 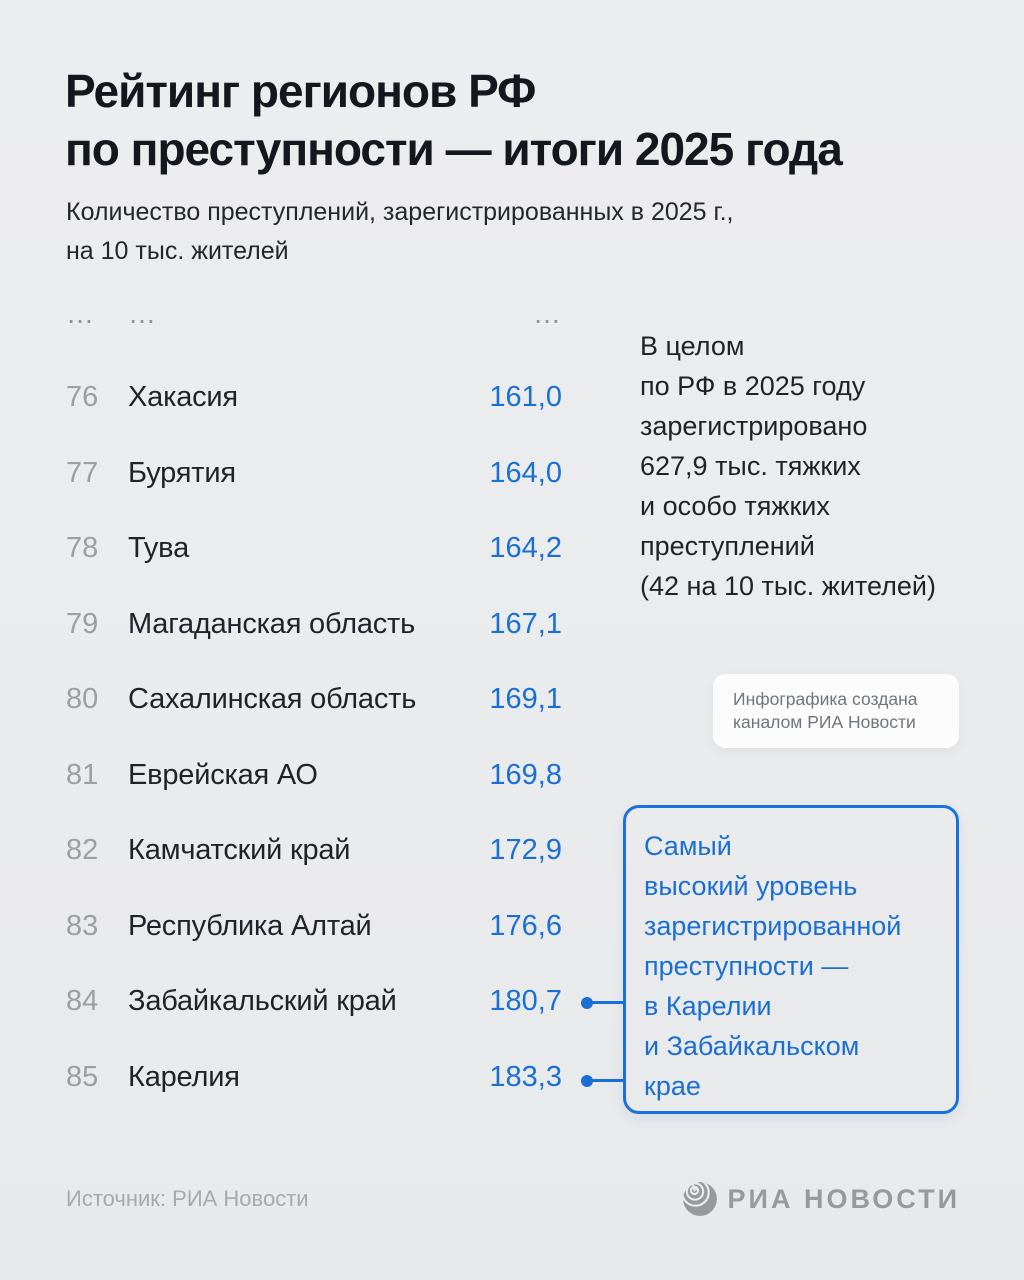 I want to click on row-rank: 77, so click(x=82, y=472).